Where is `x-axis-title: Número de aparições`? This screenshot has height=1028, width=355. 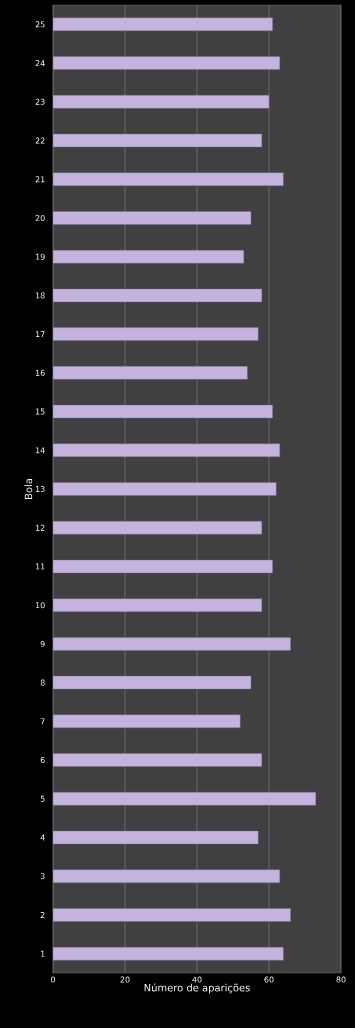 x-axis-title: Número de aparições is located at coordinates (197, 988).